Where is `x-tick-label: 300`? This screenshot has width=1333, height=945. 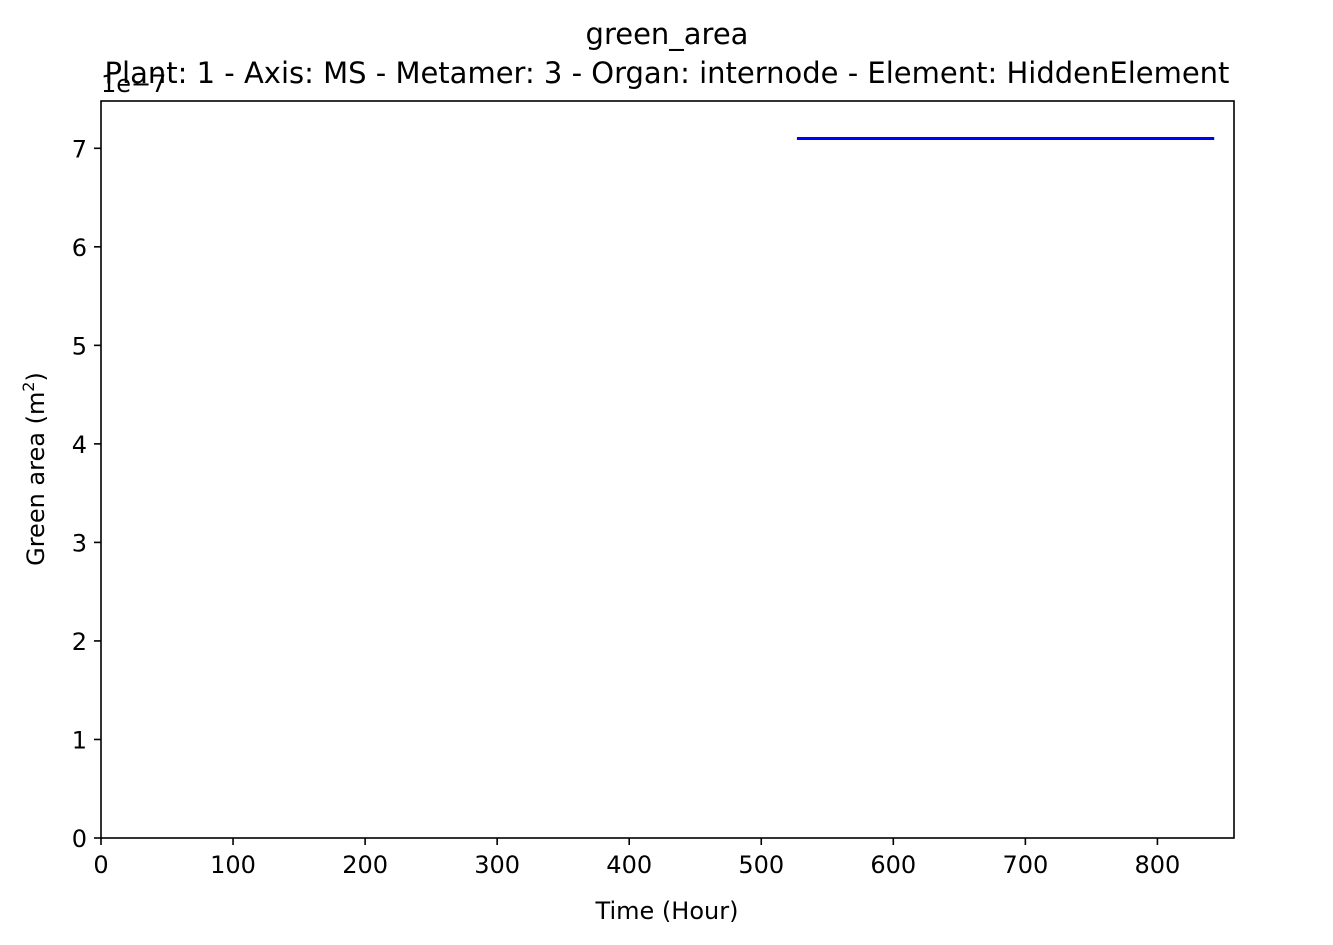 x-tick-label: 300 is located at coordinates (497, 865).